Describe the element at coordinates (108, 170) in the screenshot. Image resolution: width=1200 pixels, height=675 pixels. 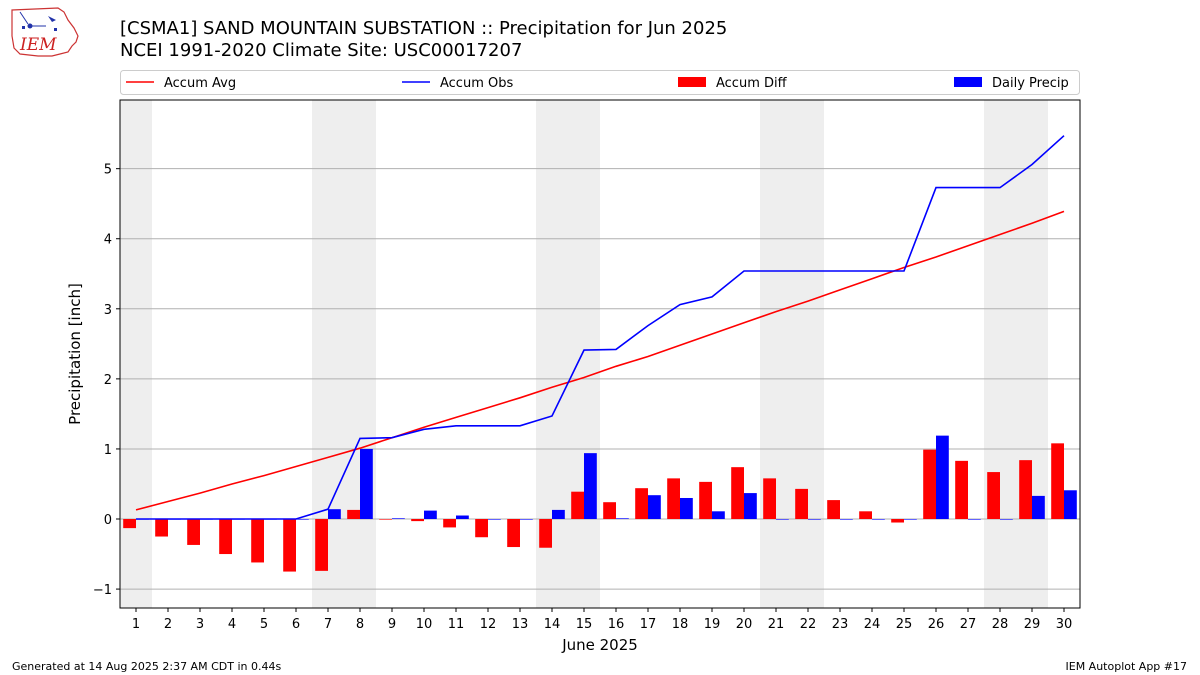
I see `y-tick-label: 5` at that location.